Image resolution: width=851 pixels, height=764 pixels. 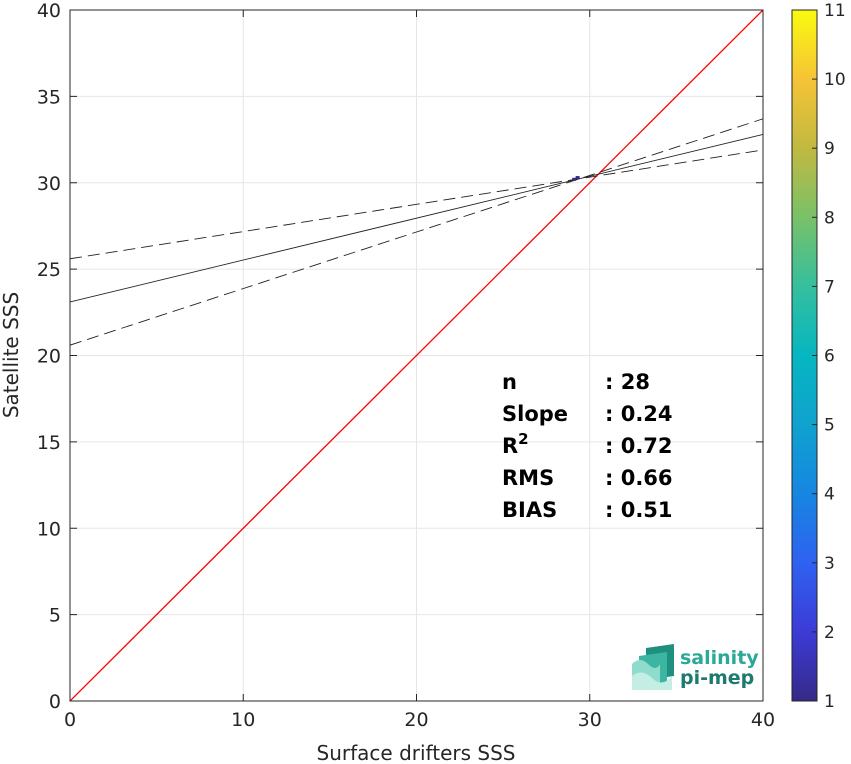 What do you see at coordinates (49, 443) in the screenshot?
I see `y-tick-label: 15` at bounding box center [49, 443].